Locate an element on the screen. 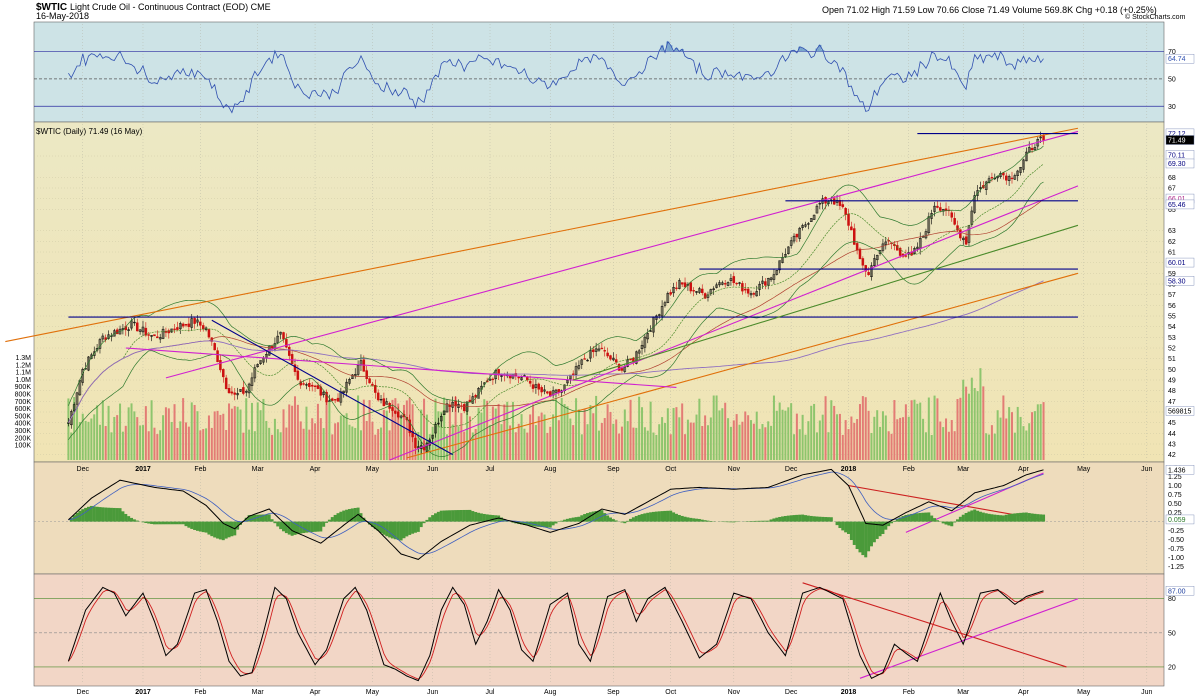 This screenshot has height=700, width=1200. macd-tick-label: -1.00 is located at coordinates (1176, 558).